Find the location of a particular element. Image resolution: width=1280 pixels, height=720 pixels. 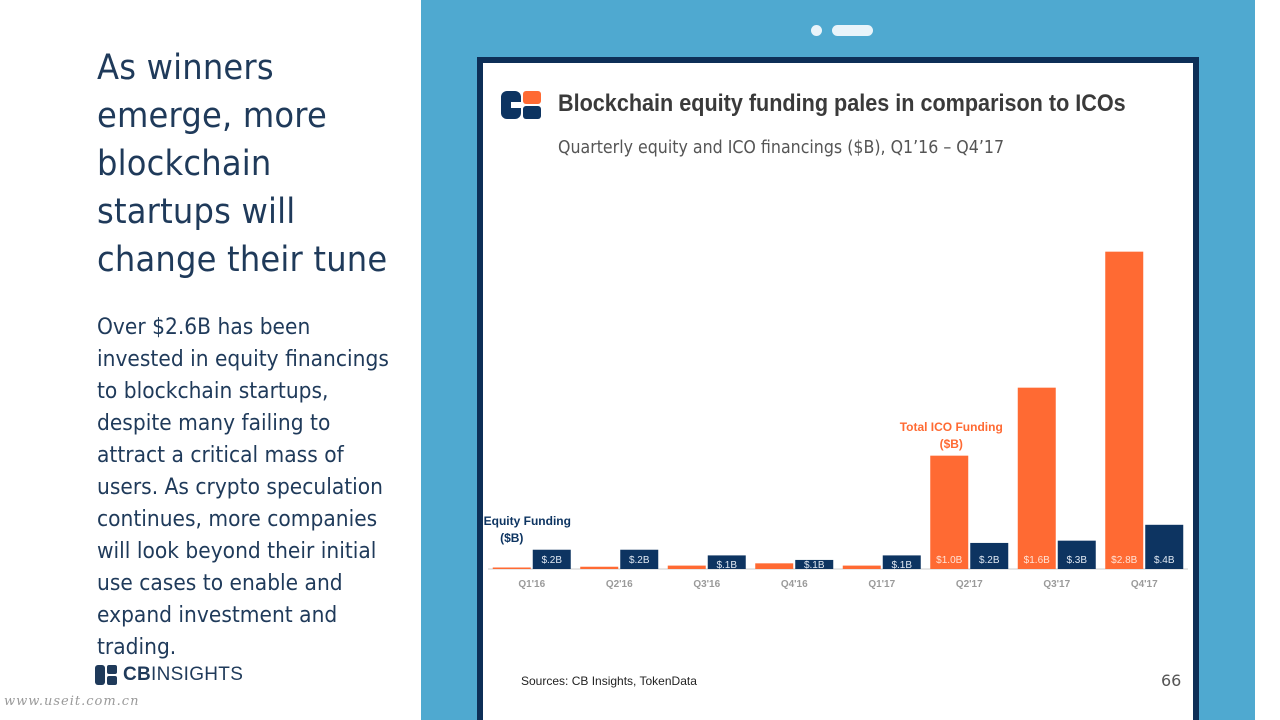

x-tick-label-6: Q2'17 is located at coordinates (969, 584).